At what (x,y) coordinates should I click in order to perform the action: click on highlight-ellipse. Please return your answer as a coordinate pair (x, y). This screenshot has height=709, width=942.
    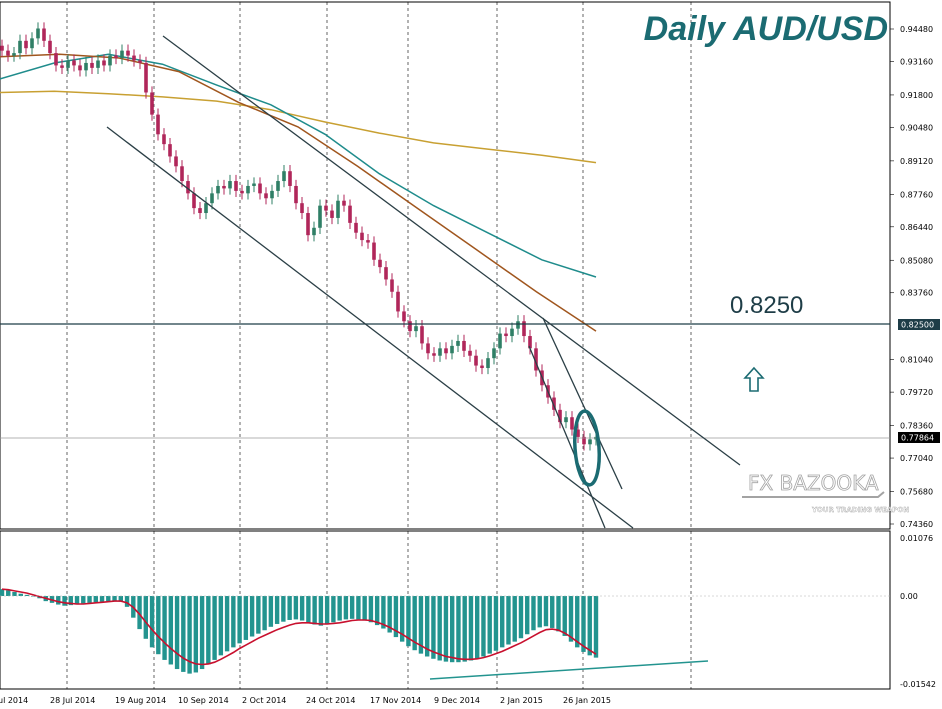
    Looking at the image, I should click on (587, 448).